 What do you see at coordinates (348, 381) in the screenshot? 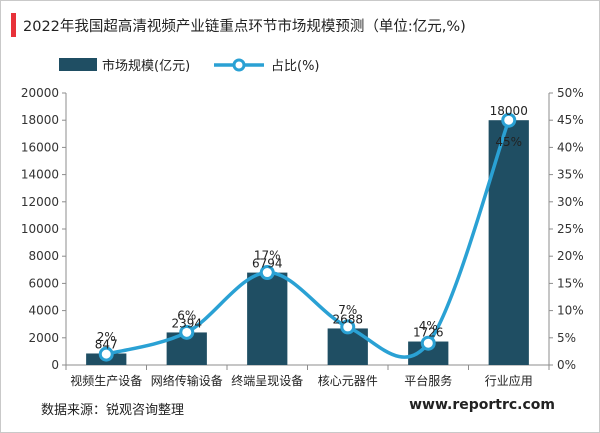
I see `x-tick-label: 核心元器件` at bounding box center [348, 381].